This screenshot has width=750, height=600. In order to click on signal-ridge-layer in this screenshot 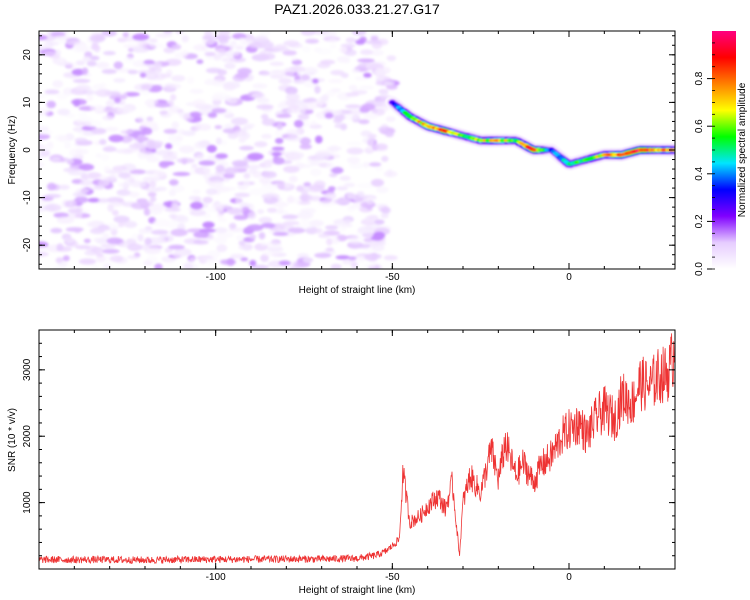, I will do `click(530, 133)`.